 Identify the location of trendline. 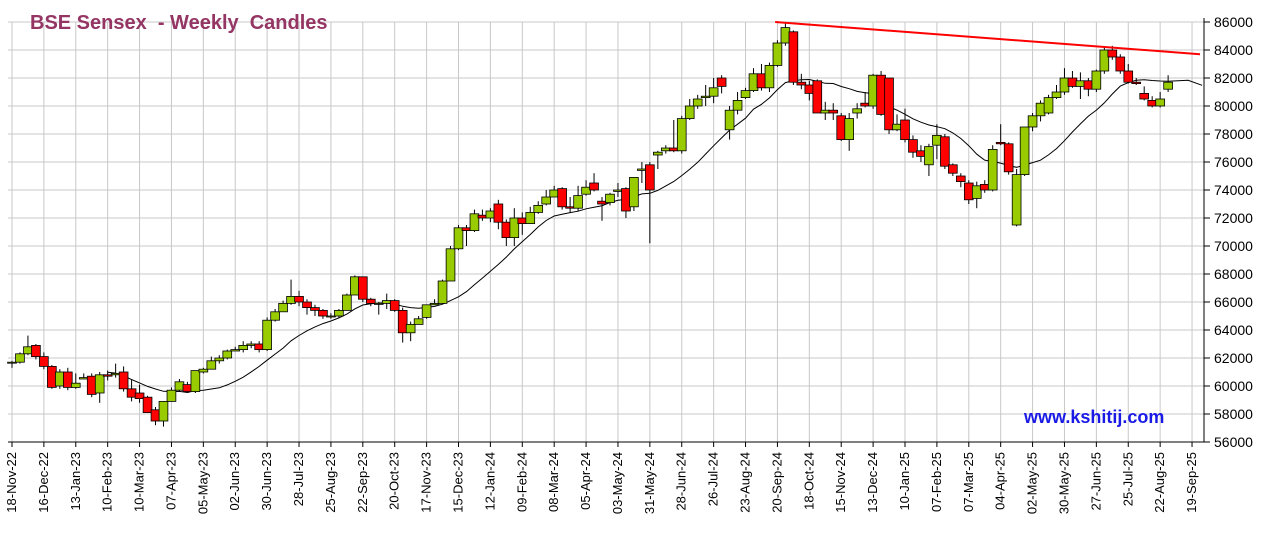
(988, 38).